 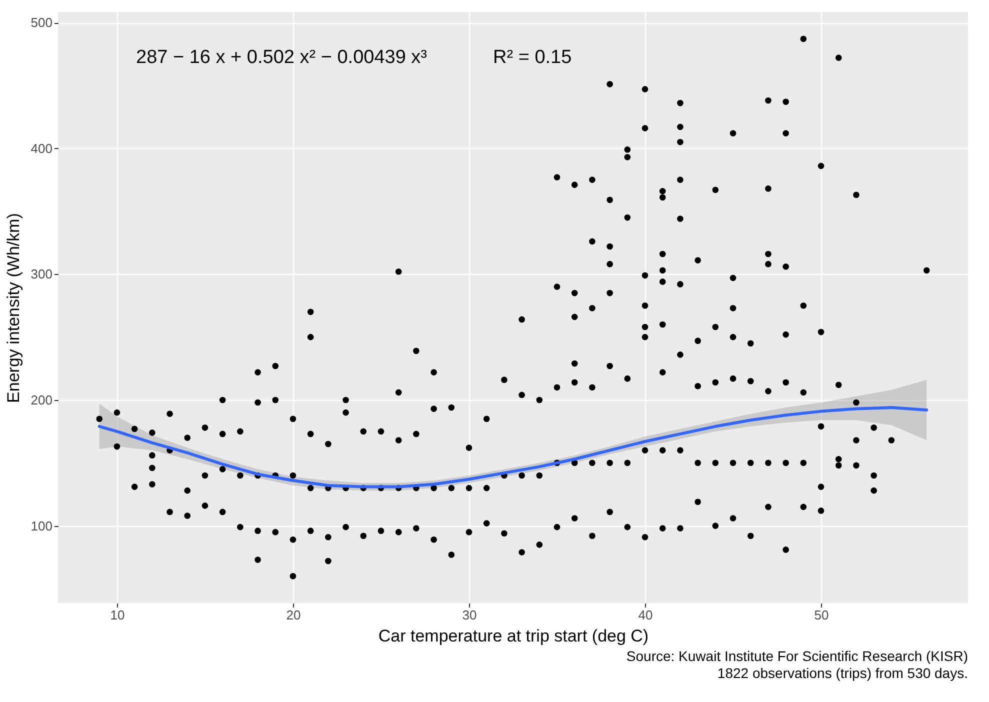 I want to click on x-tick-label: 30, so click(x=469, y=615).